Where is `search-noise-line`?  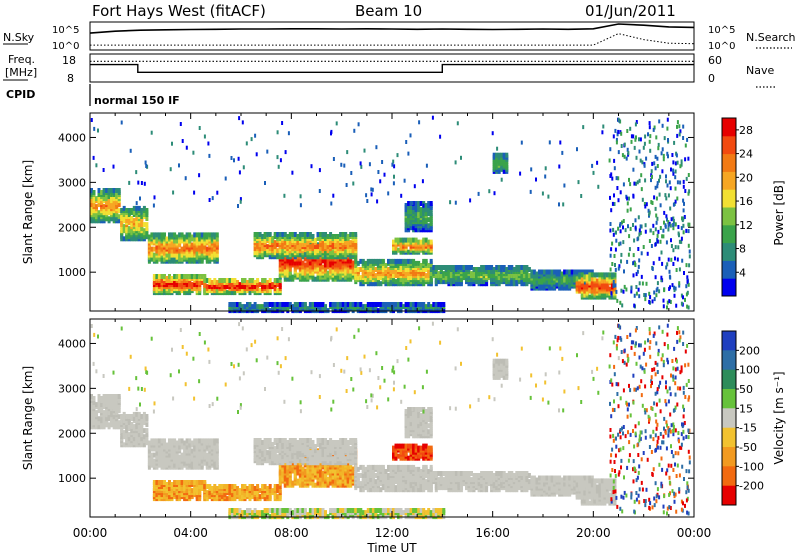 search-noise-line is located at coordinates (392, 39).